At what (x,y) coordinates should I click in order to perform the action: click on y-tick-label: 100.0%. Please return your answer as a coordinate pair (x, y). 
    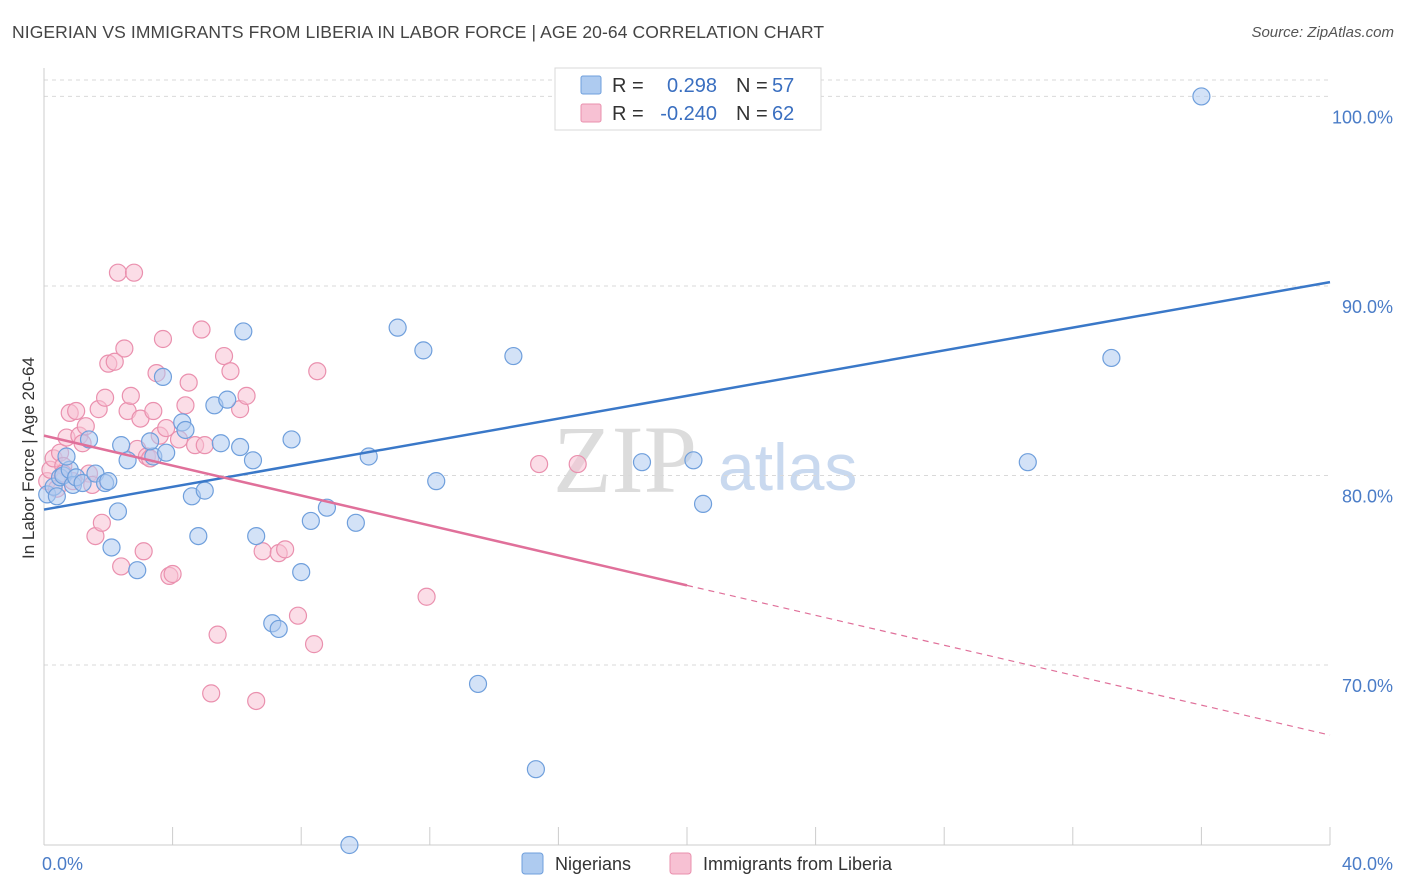
    Looking at the image, I should click on (1362, 117).